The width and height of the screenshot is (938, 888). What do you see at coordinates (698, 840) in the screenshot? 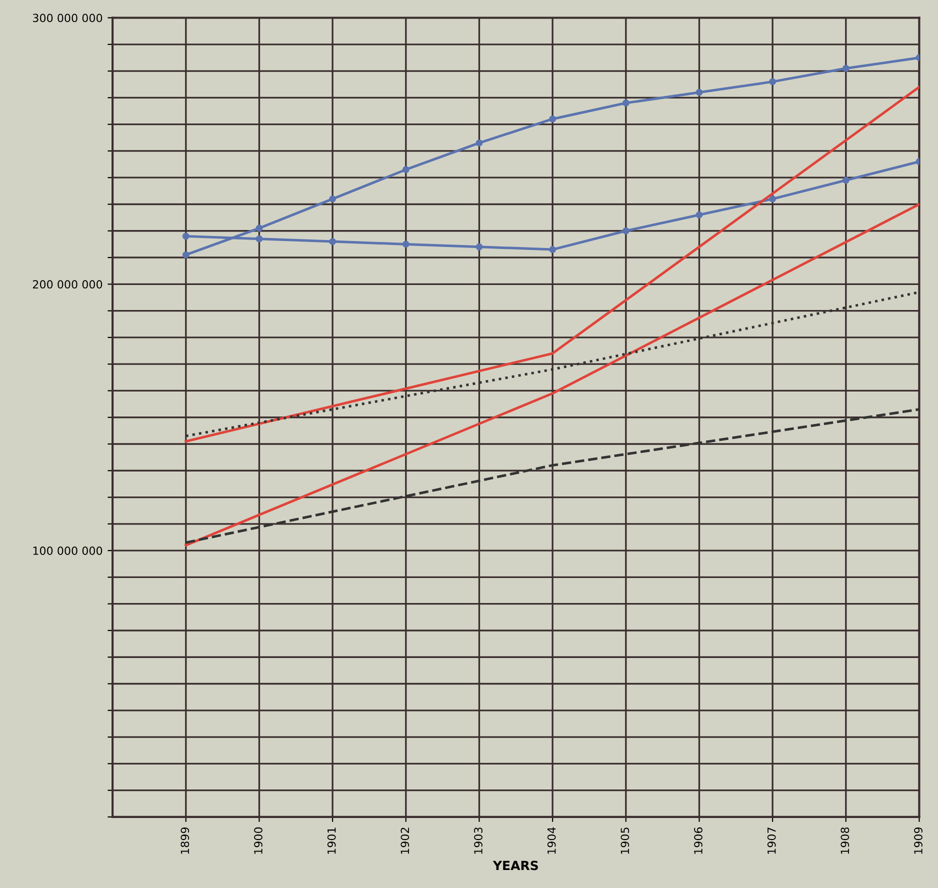
I see `x-tick-label: 1906` at bounding box center [698, 840].